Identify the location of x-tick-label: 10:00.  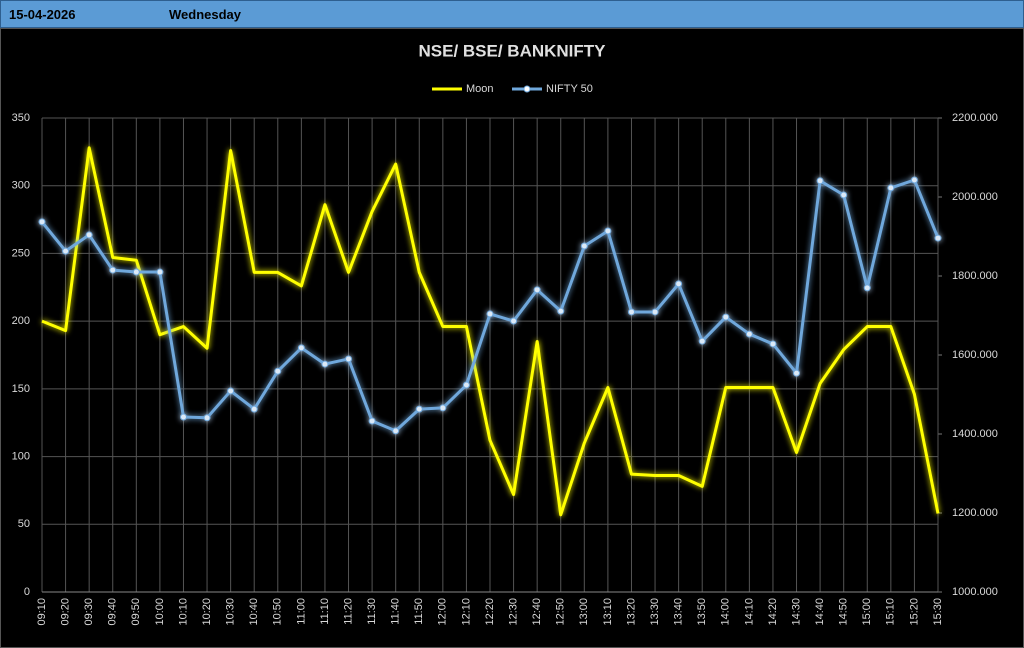
(160, 612).